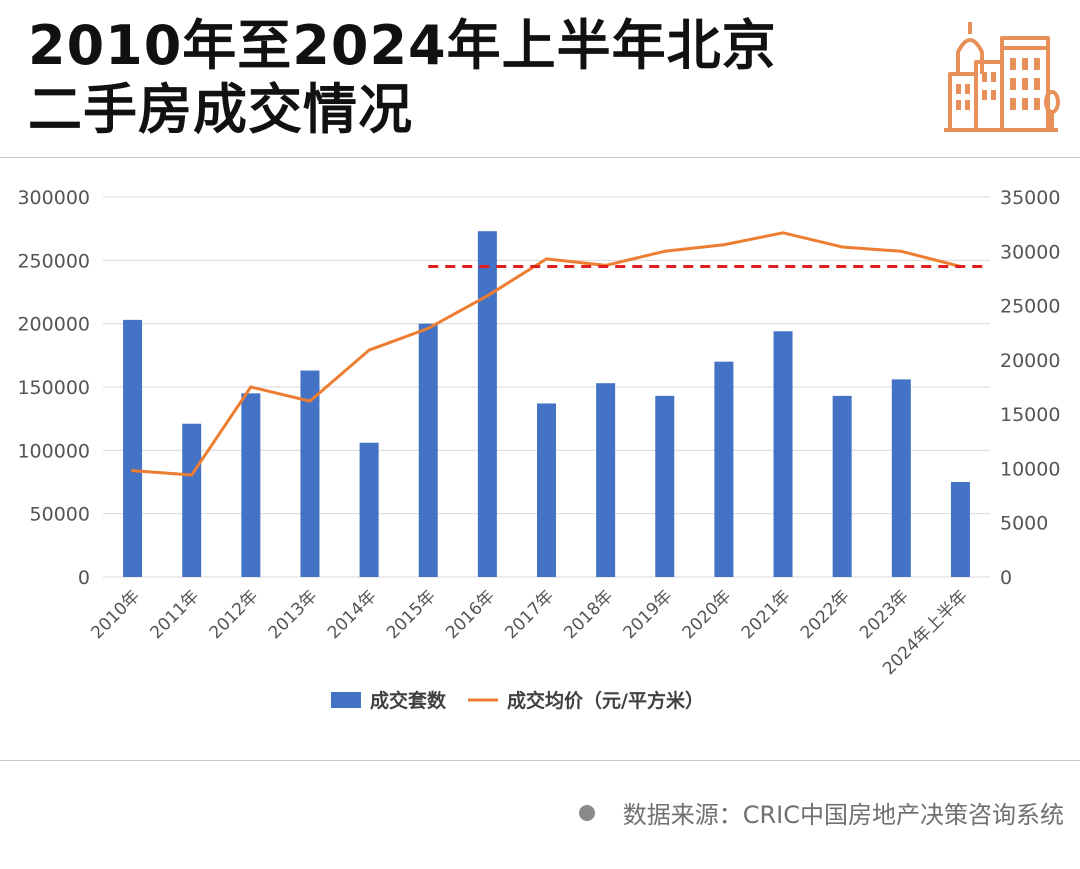  Describe the element at coordinates (115, 614) in the screenshot. I see `x-tick-label: 2010年` at that location.